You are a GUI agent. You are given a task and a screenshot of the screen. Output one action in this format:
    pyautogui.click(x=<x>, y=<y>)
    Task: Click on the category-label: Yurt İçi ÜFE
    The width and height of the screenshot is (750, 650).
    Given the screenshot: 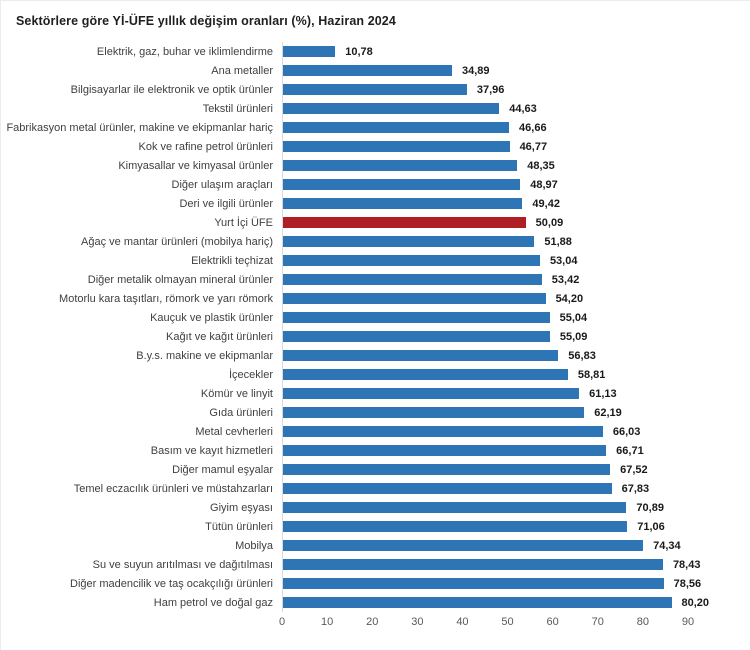 What is the action you would take?
    pyautogui.click(x=243, y=222)
    